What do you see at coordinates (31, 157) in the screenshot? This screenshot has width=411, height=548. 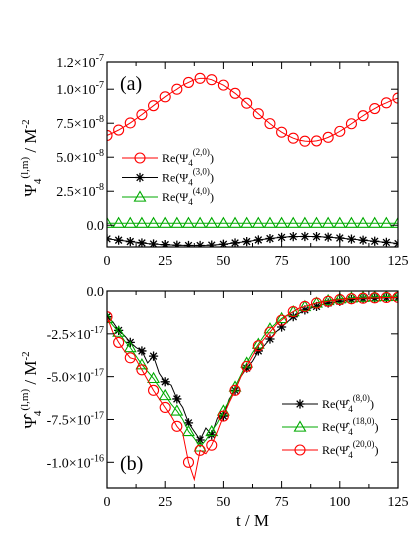 I see `y-axis-label: Ψ4(l,m) / M-2` at bounding box center [31, 157].